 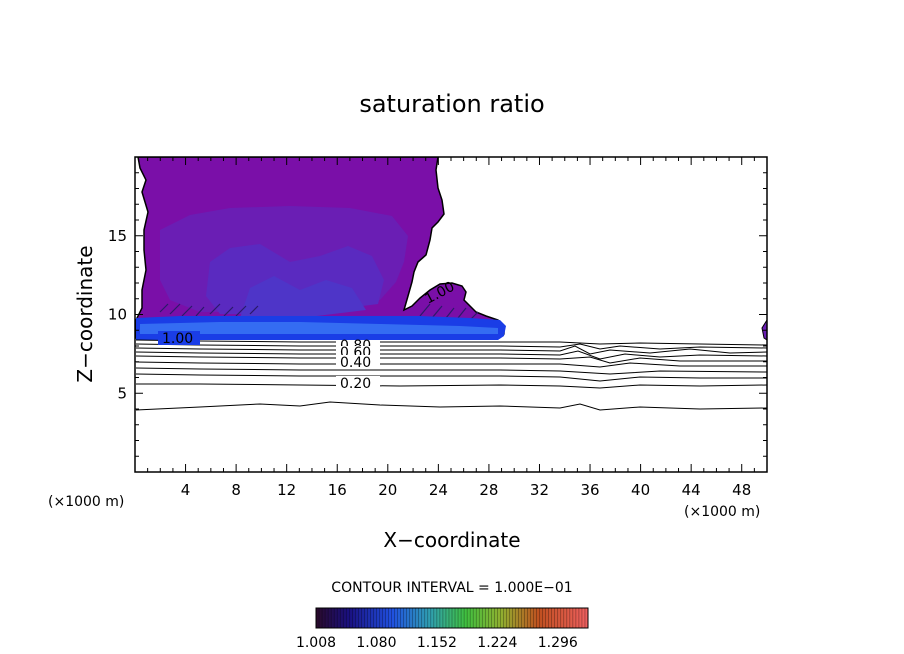 I want to click on colorbar: 1.008 1.080 1.152 1.224 1.296, so click(x=442, y=629).